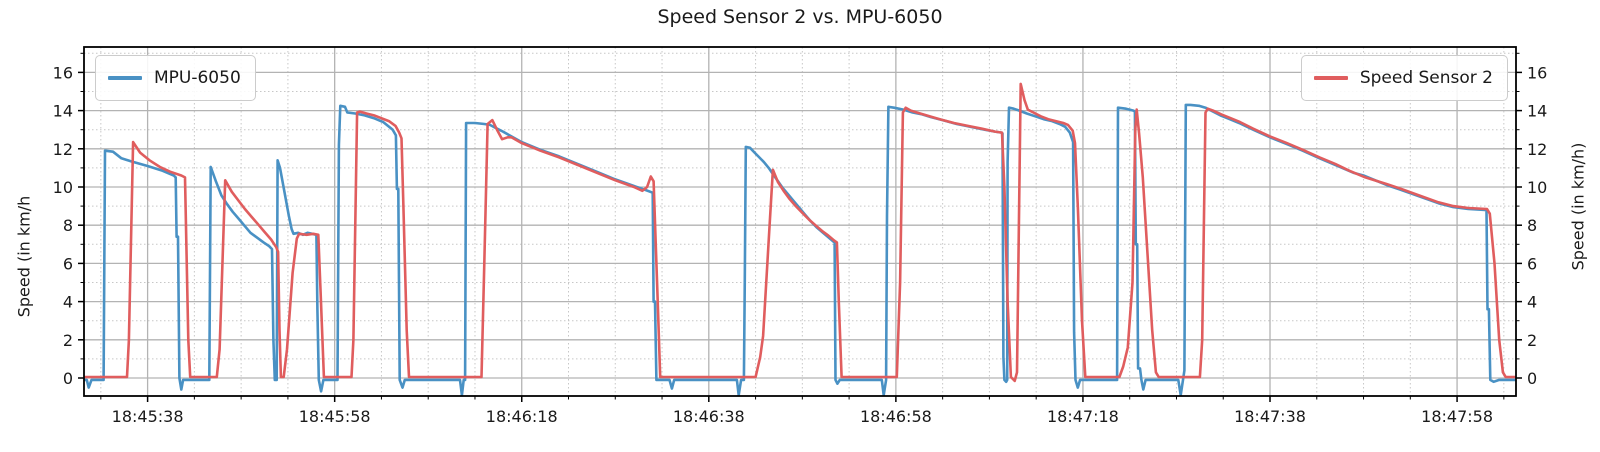 This screenshot has width=1600, height=452. Describe the element at coordinates (68, 378) in the screenshot. I see `y-tick-label-left: 0` at that location.